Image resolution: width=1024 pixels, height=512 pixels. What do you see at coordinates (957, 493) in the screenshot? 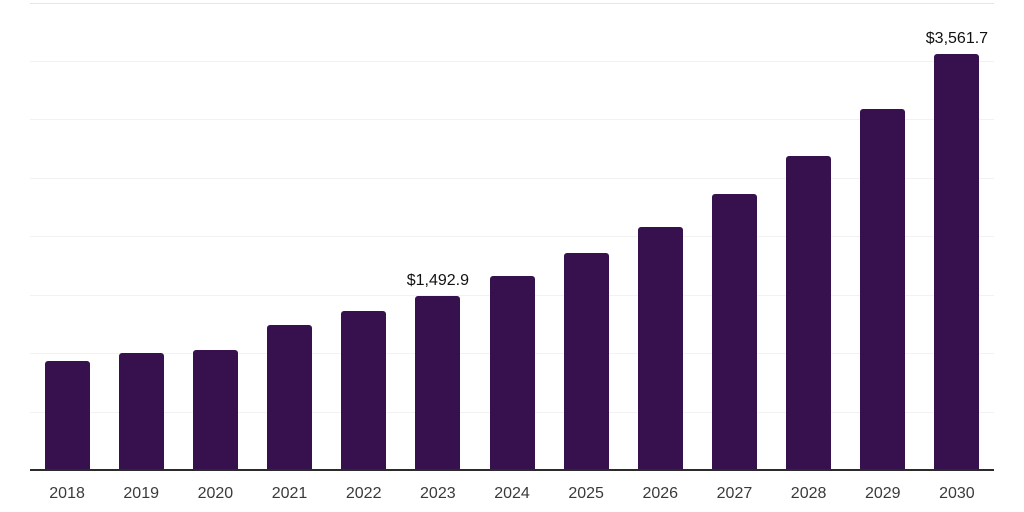
I see `x-tick-2030: 2030` at bounding box center [957, 493].